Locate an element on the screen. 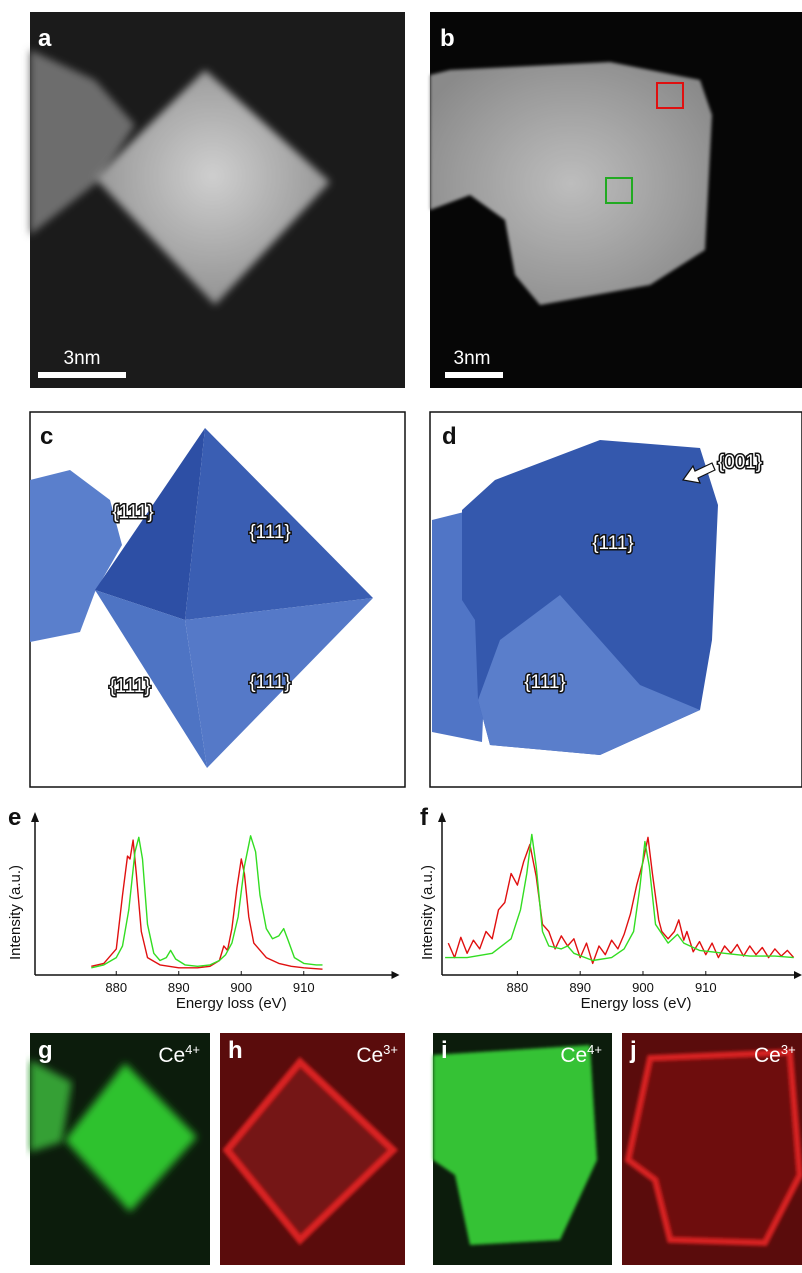  panel-d: {111} {111} {001} d is located at coordinates (615, 599).